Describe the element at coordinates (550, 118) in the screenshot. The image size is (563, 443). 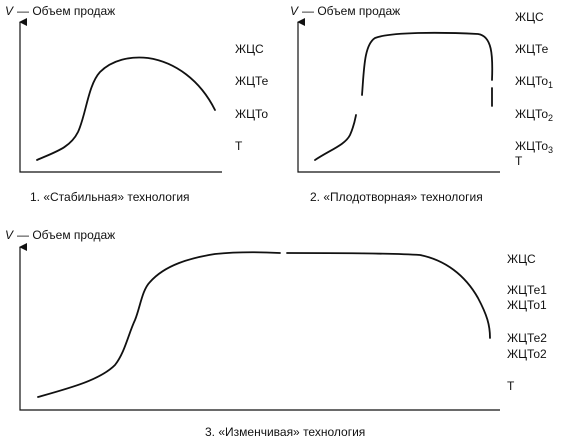
I see `label-subscript: 2` at that location.